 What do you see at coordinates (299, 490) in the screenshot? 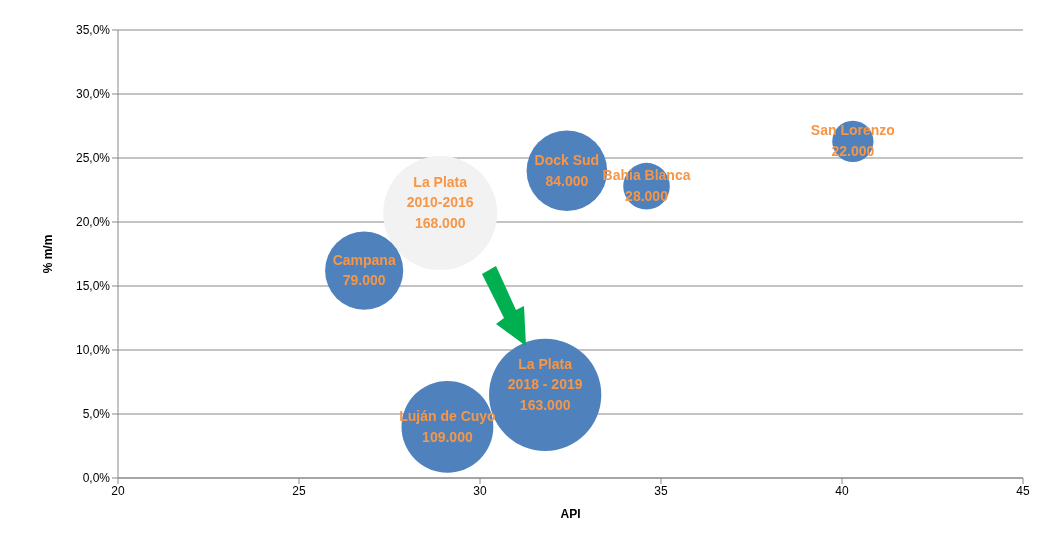
I see `x-tick-label: 25` at bounding box center [299, 490].